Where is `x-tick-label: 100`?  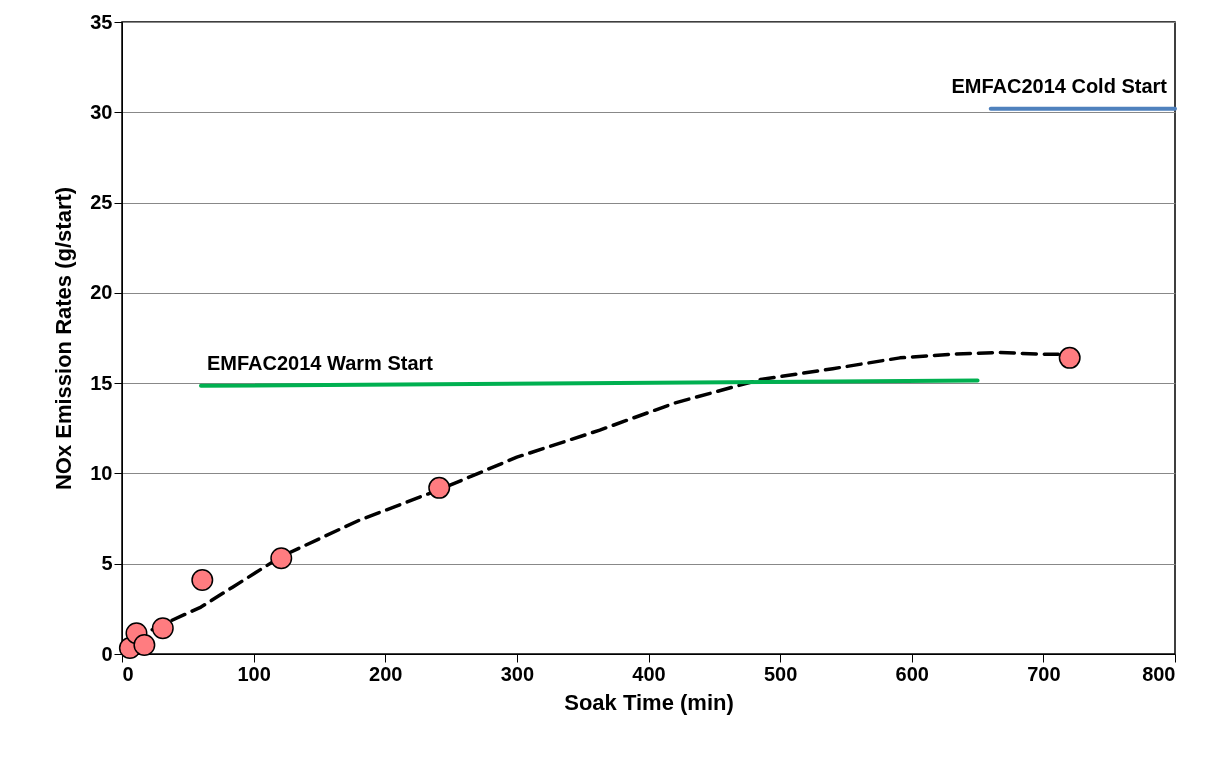
x-tick-label: 100 is located at coordinates (254, 673).